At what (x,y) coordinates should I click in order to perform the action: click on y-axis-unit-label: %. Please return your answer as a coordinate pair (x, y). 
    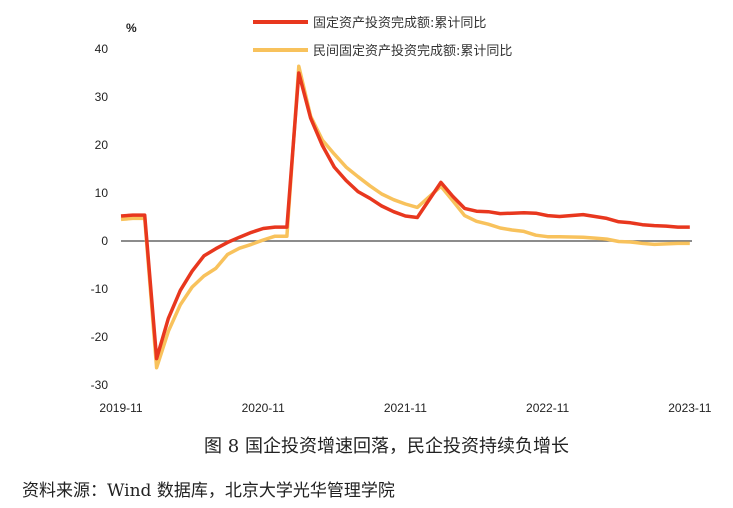
    Looking at the image, I should click on (131, 28).